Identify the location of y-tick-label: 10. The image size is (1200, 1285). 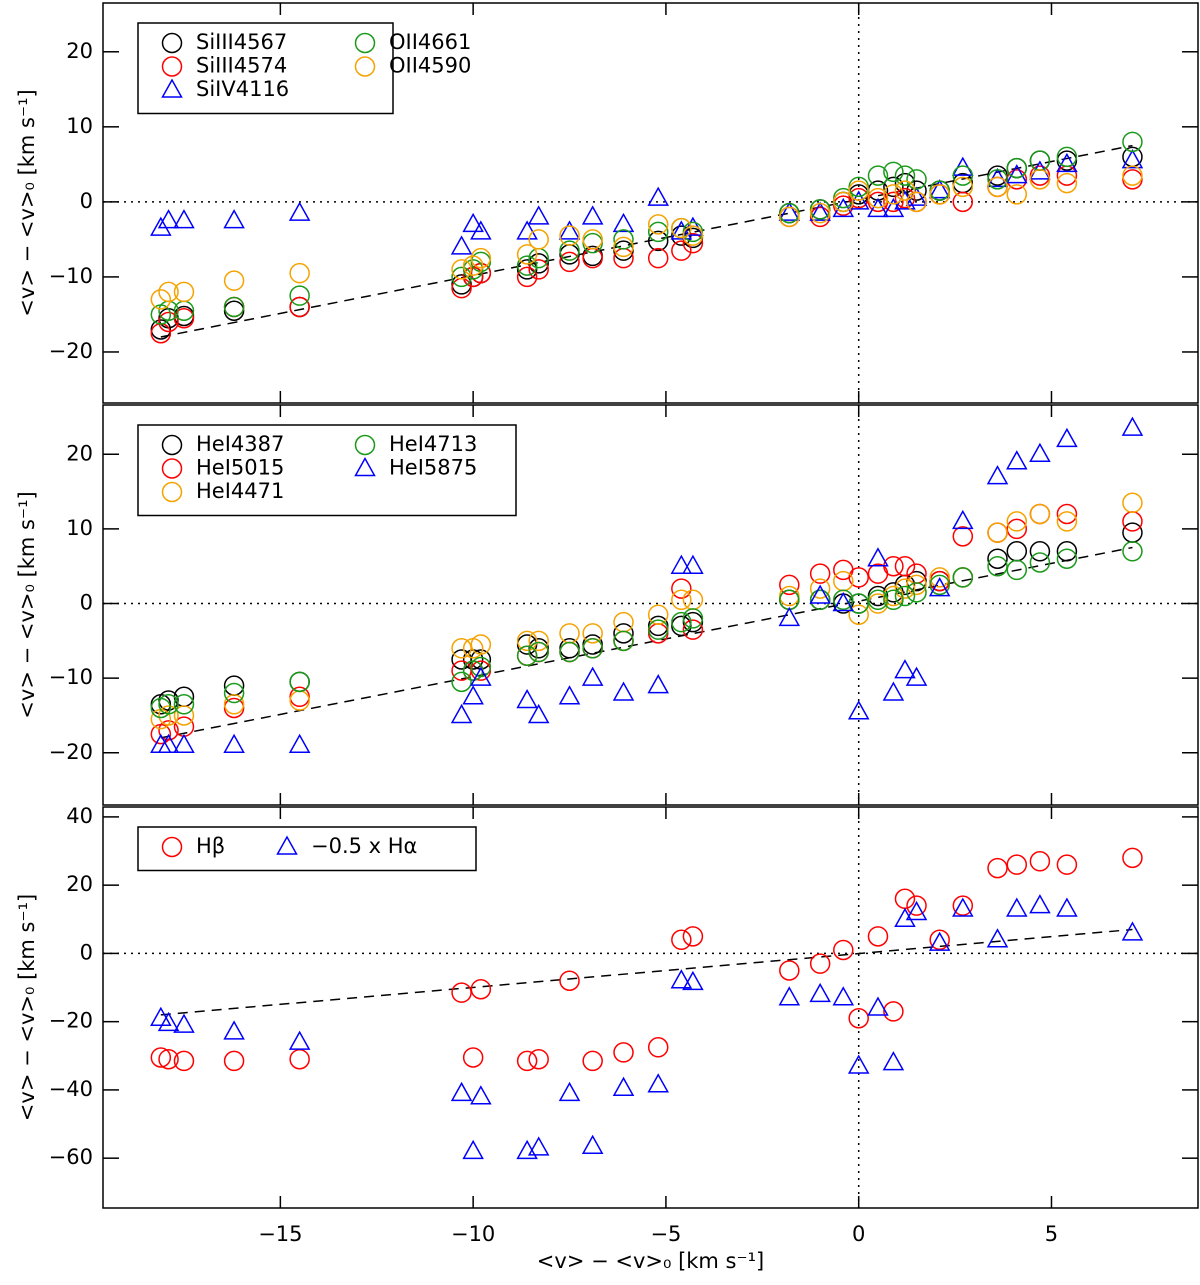
(79, 528).